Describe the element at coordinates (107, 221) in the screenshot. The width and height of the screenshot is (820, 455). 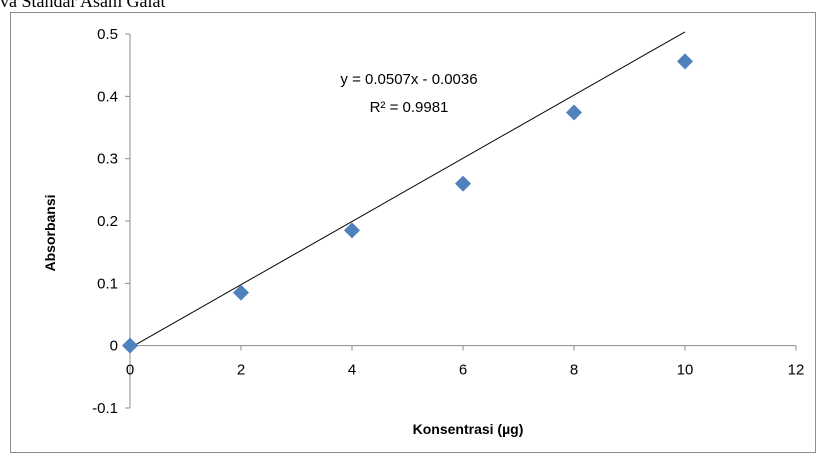
I see `y-tick-label: 0.2` at that location.